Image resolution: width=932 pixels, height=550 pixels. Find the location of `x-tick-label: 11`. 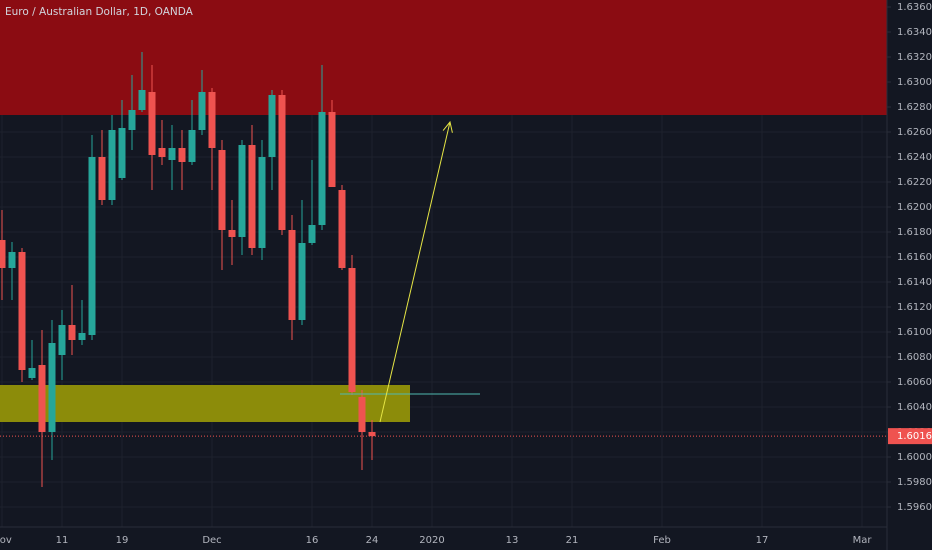

x-tick-label: 11 is located at coordinates (62, 540).